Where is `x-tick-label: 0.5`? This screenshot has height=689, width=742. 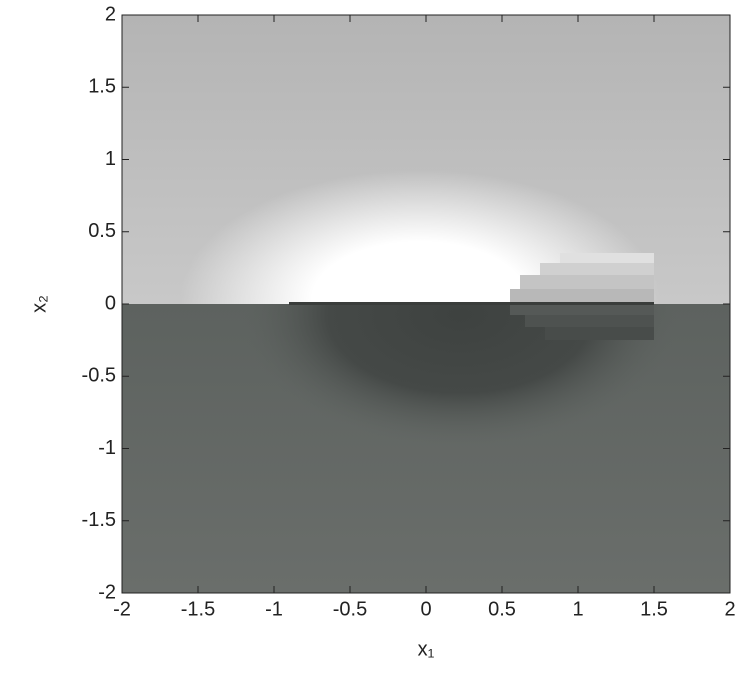 x-tick-label: 0.5 is located at coordinates (502, 609).